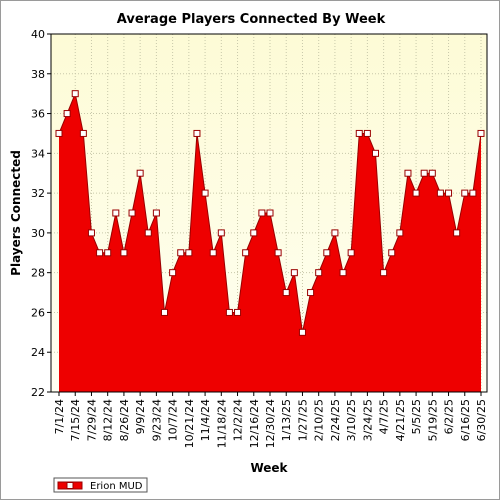 The image size is (500, 501). What do you see at coordinates (38, 34) in the screenshot?
I see `y-tick-label: 40` at bounding box center [38, 34].